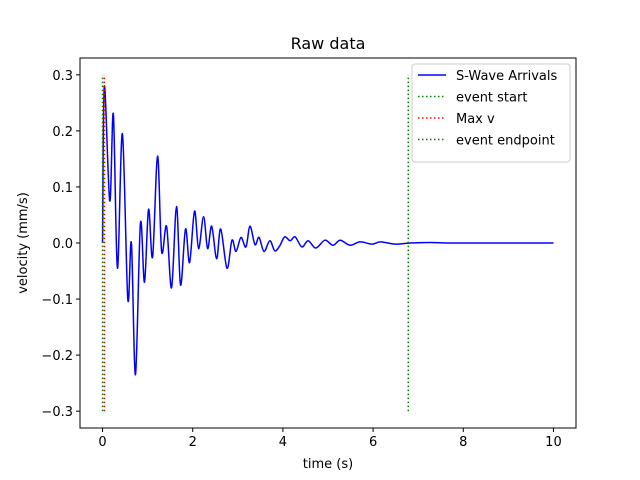 Image resolution: width=640 pixels, height=480 pixels. Describe the element at coordinates (553, 442) in the screenshot. I see `x-tick-label: 10` at that location.